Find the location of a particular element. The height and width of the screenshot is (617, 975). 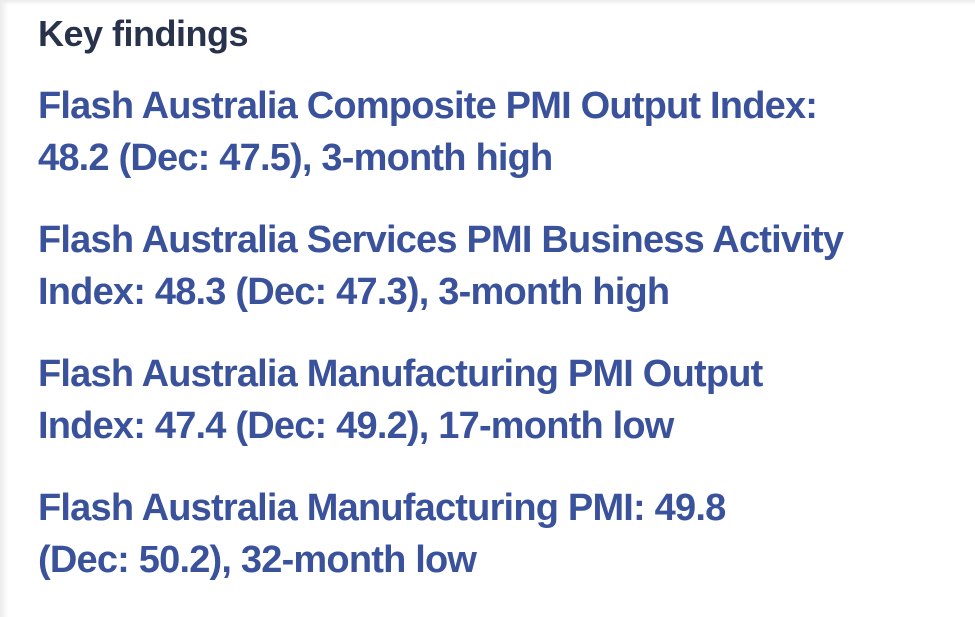

finding-line: 48.2 (Dec: 47.5), 3-month high is located at coordinates (295, 158).